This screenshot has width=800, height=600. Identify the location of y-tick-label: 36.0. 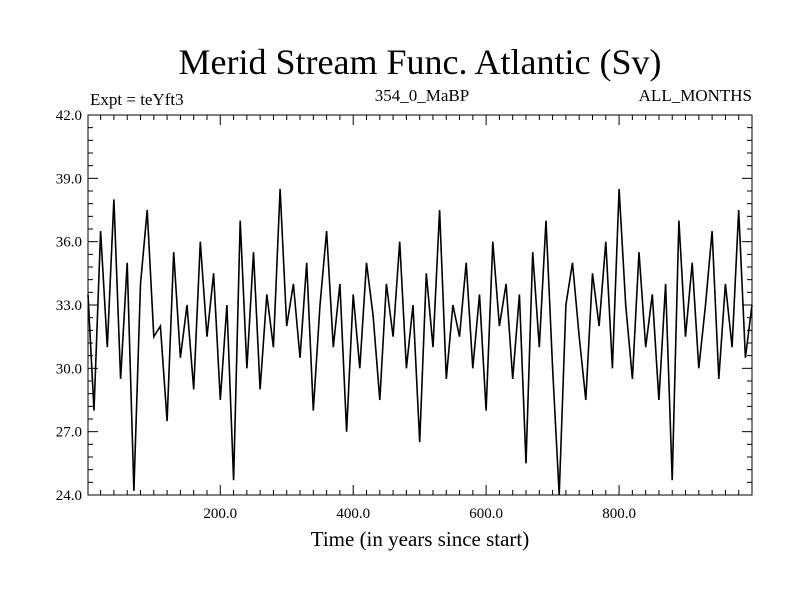
(69, 243).